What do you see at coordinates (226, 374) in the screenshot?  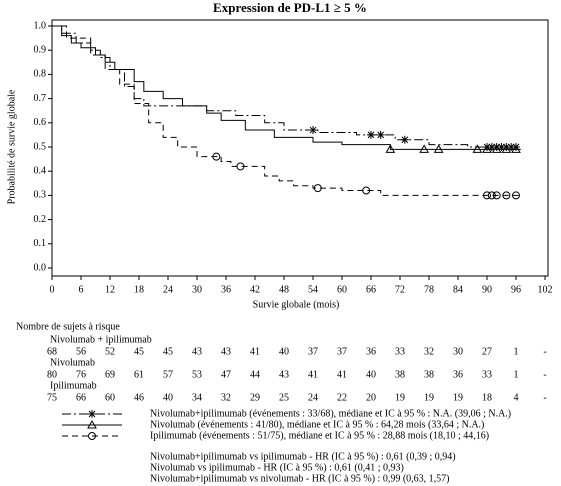 I see `risk-count: 47` at bounding box center [226, 374].